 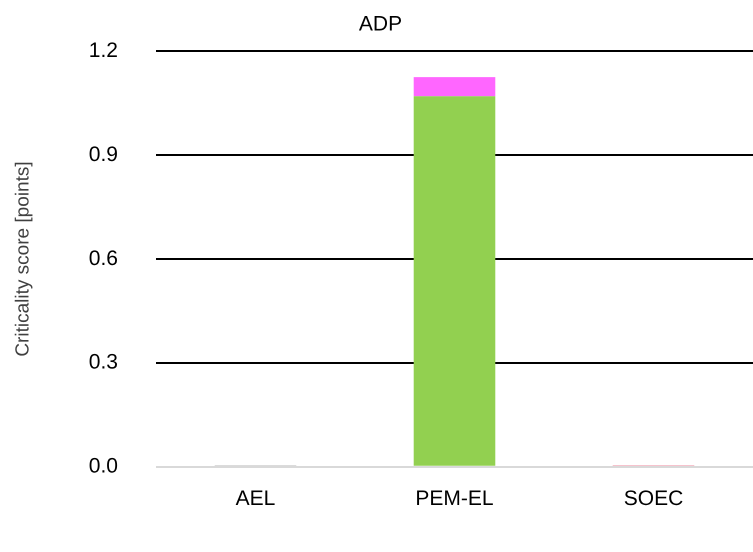 What do you see at coordinates (103, 466) in the screenshot?
I see `y-tick-label: 0.0` at bounding box center [103, 466].